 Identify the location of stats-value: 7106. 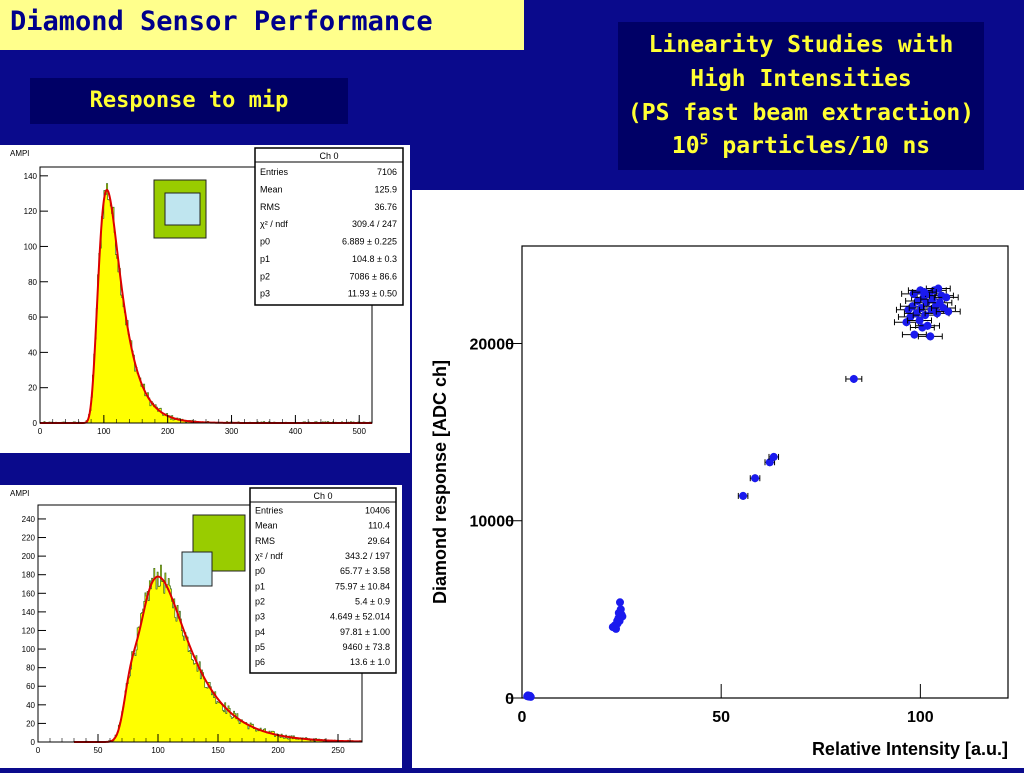
(387, 172).